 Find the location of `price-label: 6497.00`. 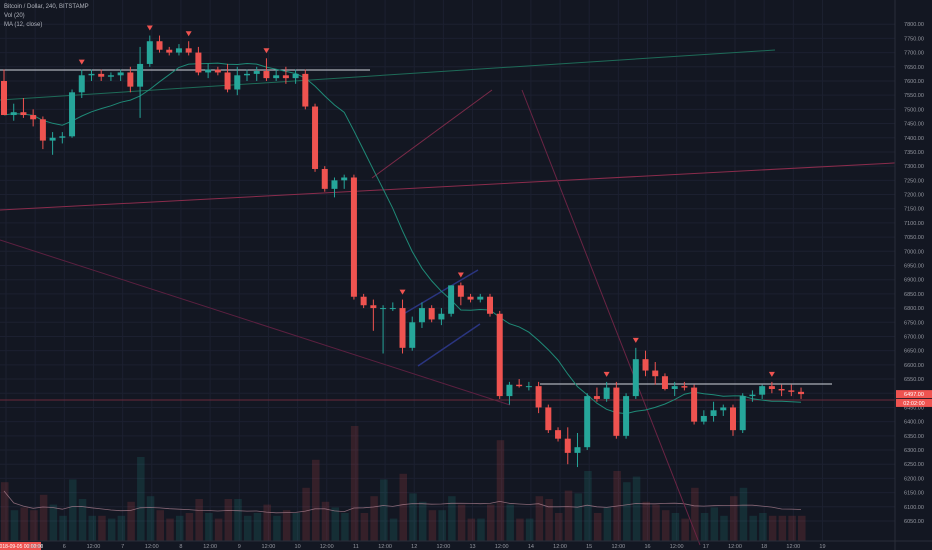

price-label: 6497.00 is located at coordinates (914, 395).